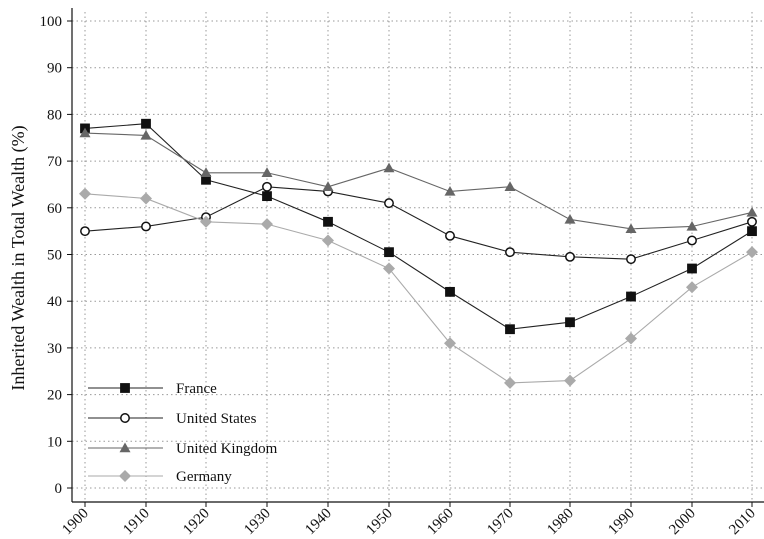 The width and height of the screenshot is (764, 539). I want to click on y-tick-label: 50, so click(54, 256).